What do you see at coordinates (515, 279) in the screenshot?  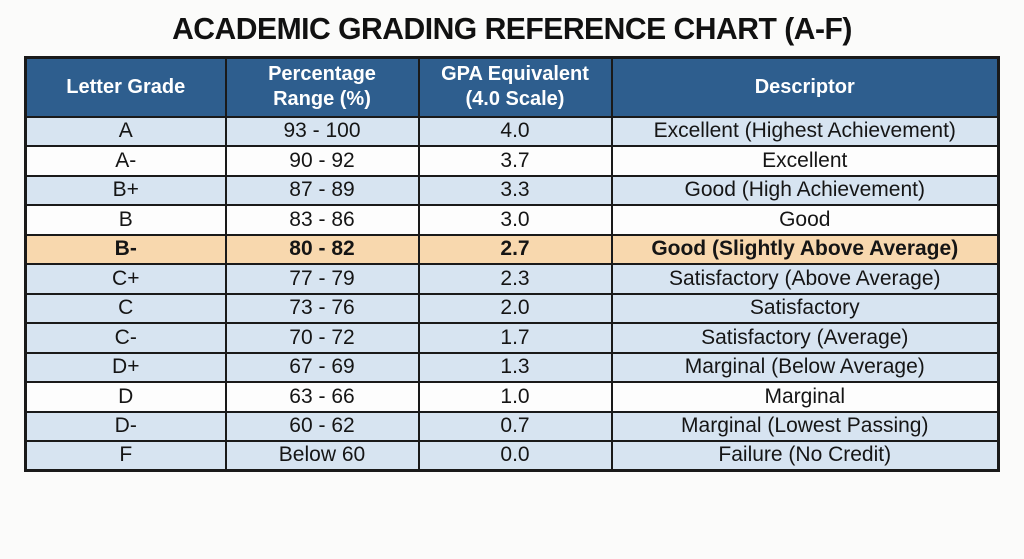 I see `cell-gpa: 2.3` at bounding box center [515, 279].